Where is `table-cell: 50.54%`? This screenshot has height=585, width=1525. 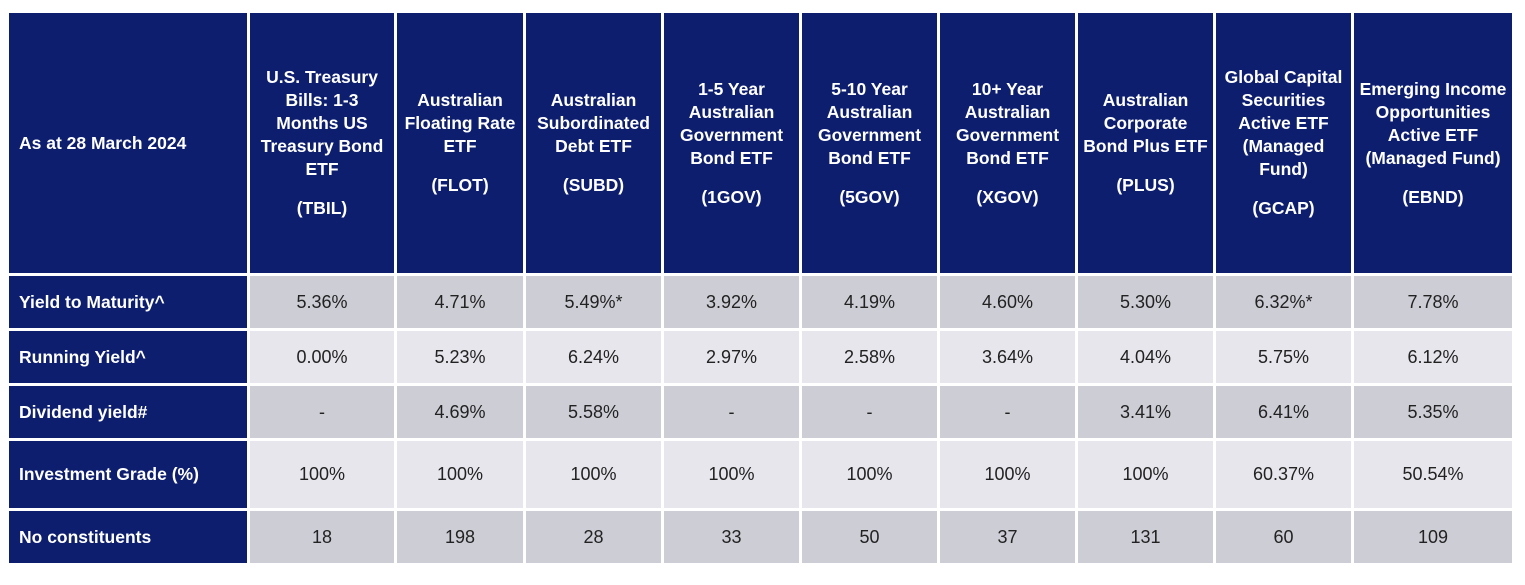 table-cell: 50.54% is located at coordinates (1433, 474).